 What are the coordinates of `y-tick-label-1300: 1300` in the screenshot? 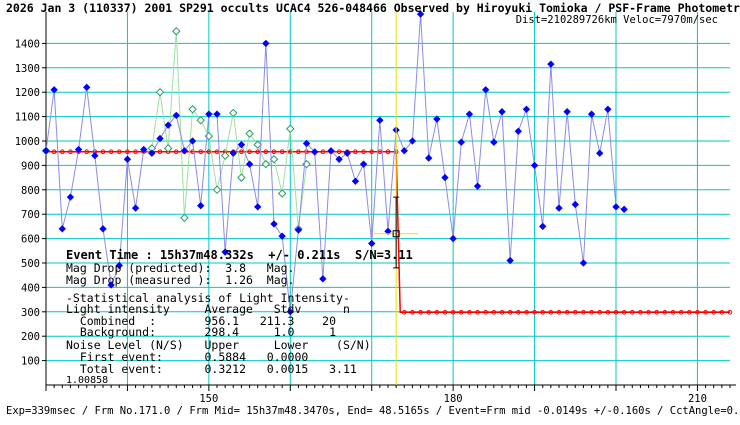 It's located at (27, 69).